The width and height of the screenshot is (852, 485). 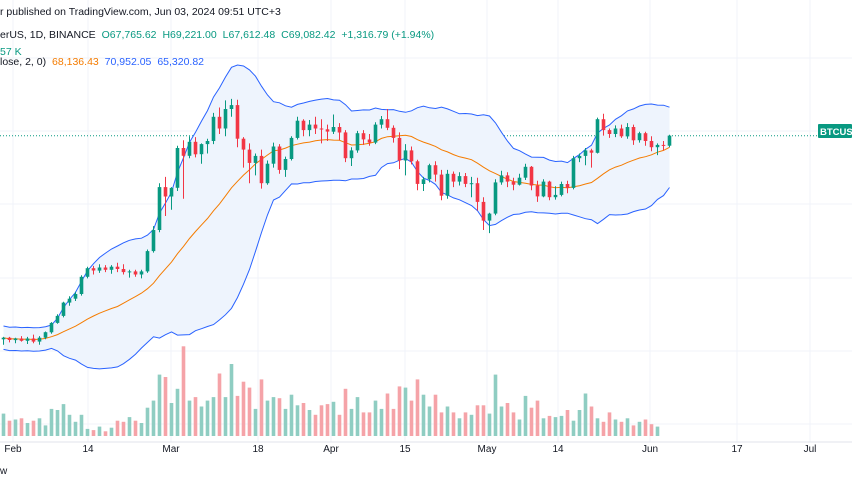 I want to click on x-tick-label: 18, so click(x=258, y=449).